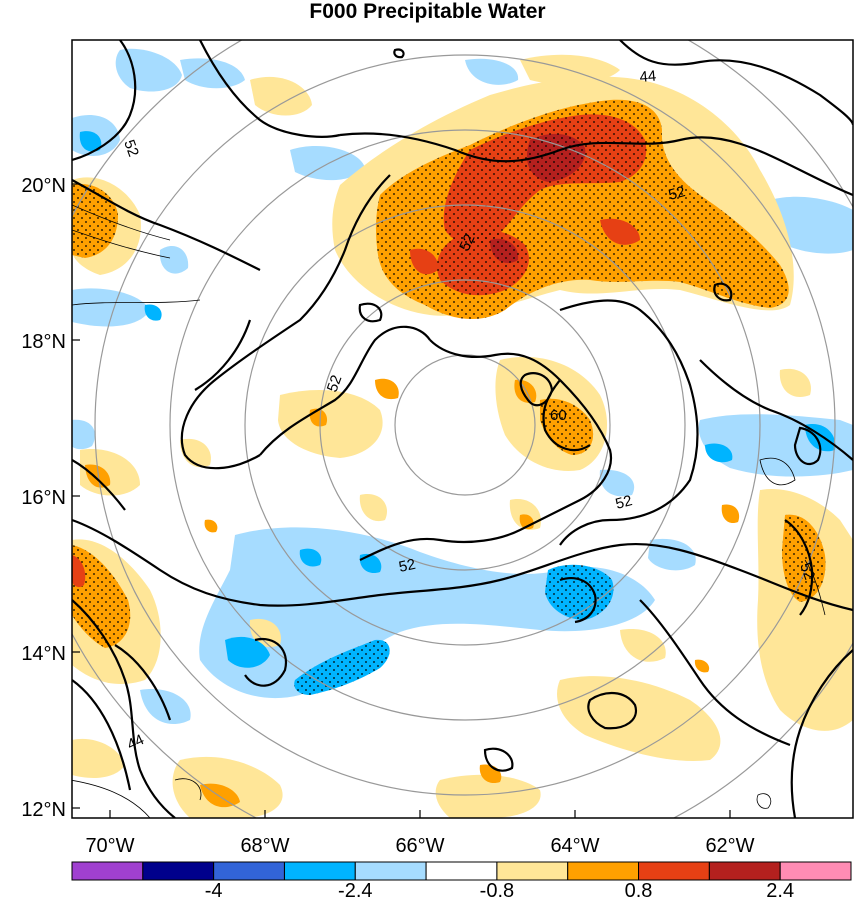  I want to click on colorbar-label: 2.4, so click(780, 890).